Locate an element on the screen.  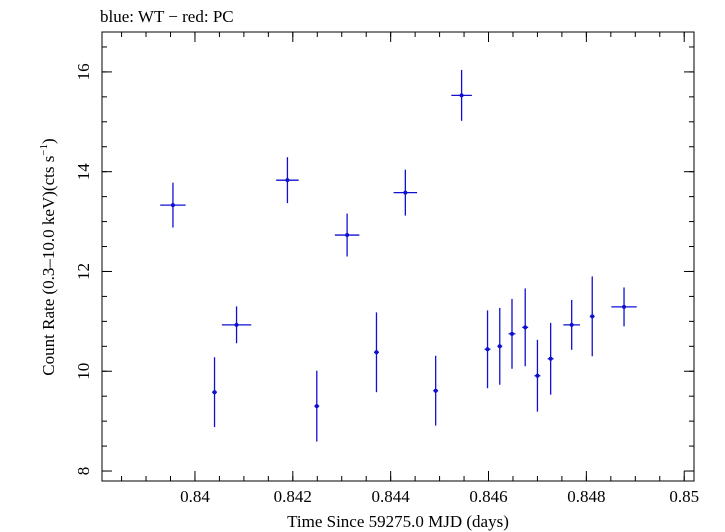
y-axis-label-end: ) is located at coordinates (48, 141).